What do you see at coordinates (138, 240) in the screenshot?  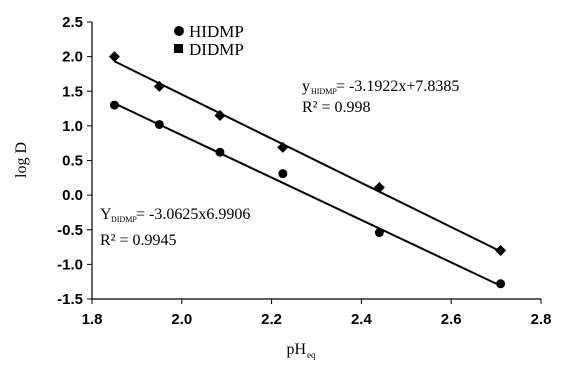 I see `annotation-didmp-r2: R² = 0.9945` at bounding box center [138, 240].